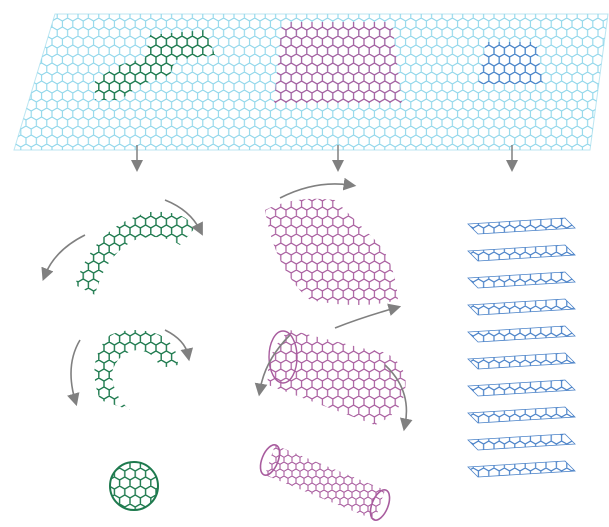 This screenshot has width=609, height=527. Describe the element at coordinates (338, 62) in the screenshot. I see `nanotube-source-region` at that location.